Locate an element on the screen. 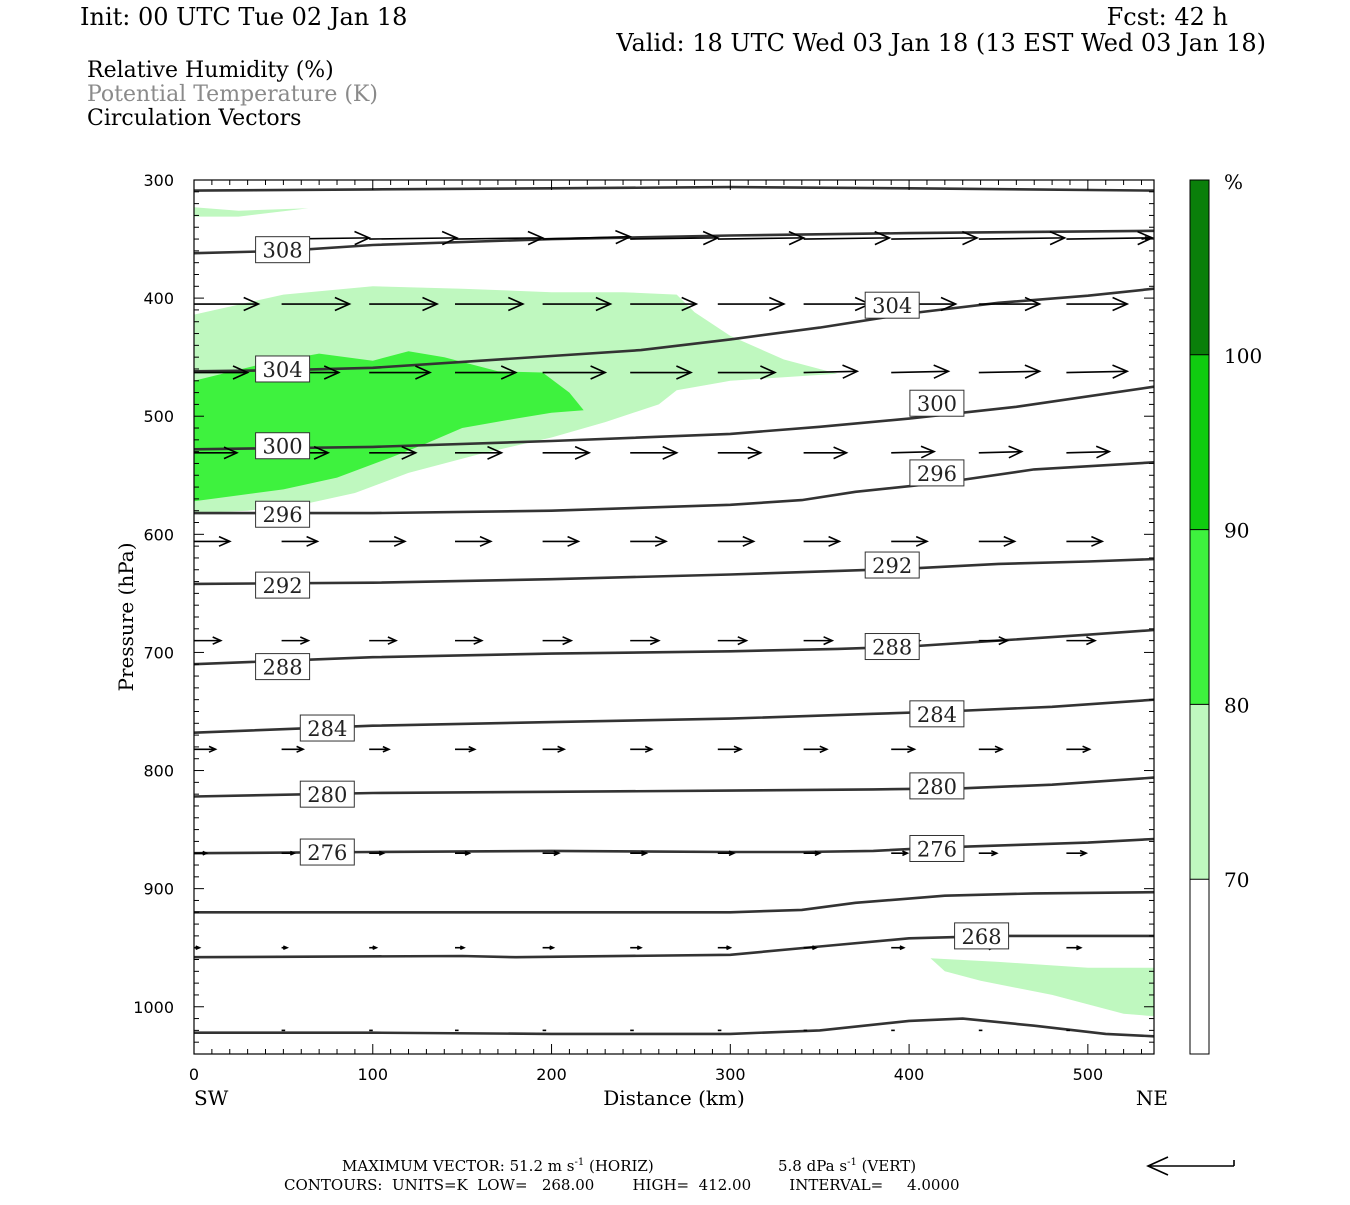 The height and width of the screenshot is (1205, 1350). y-tick-label: 400 is located at coordinates (158, 298).